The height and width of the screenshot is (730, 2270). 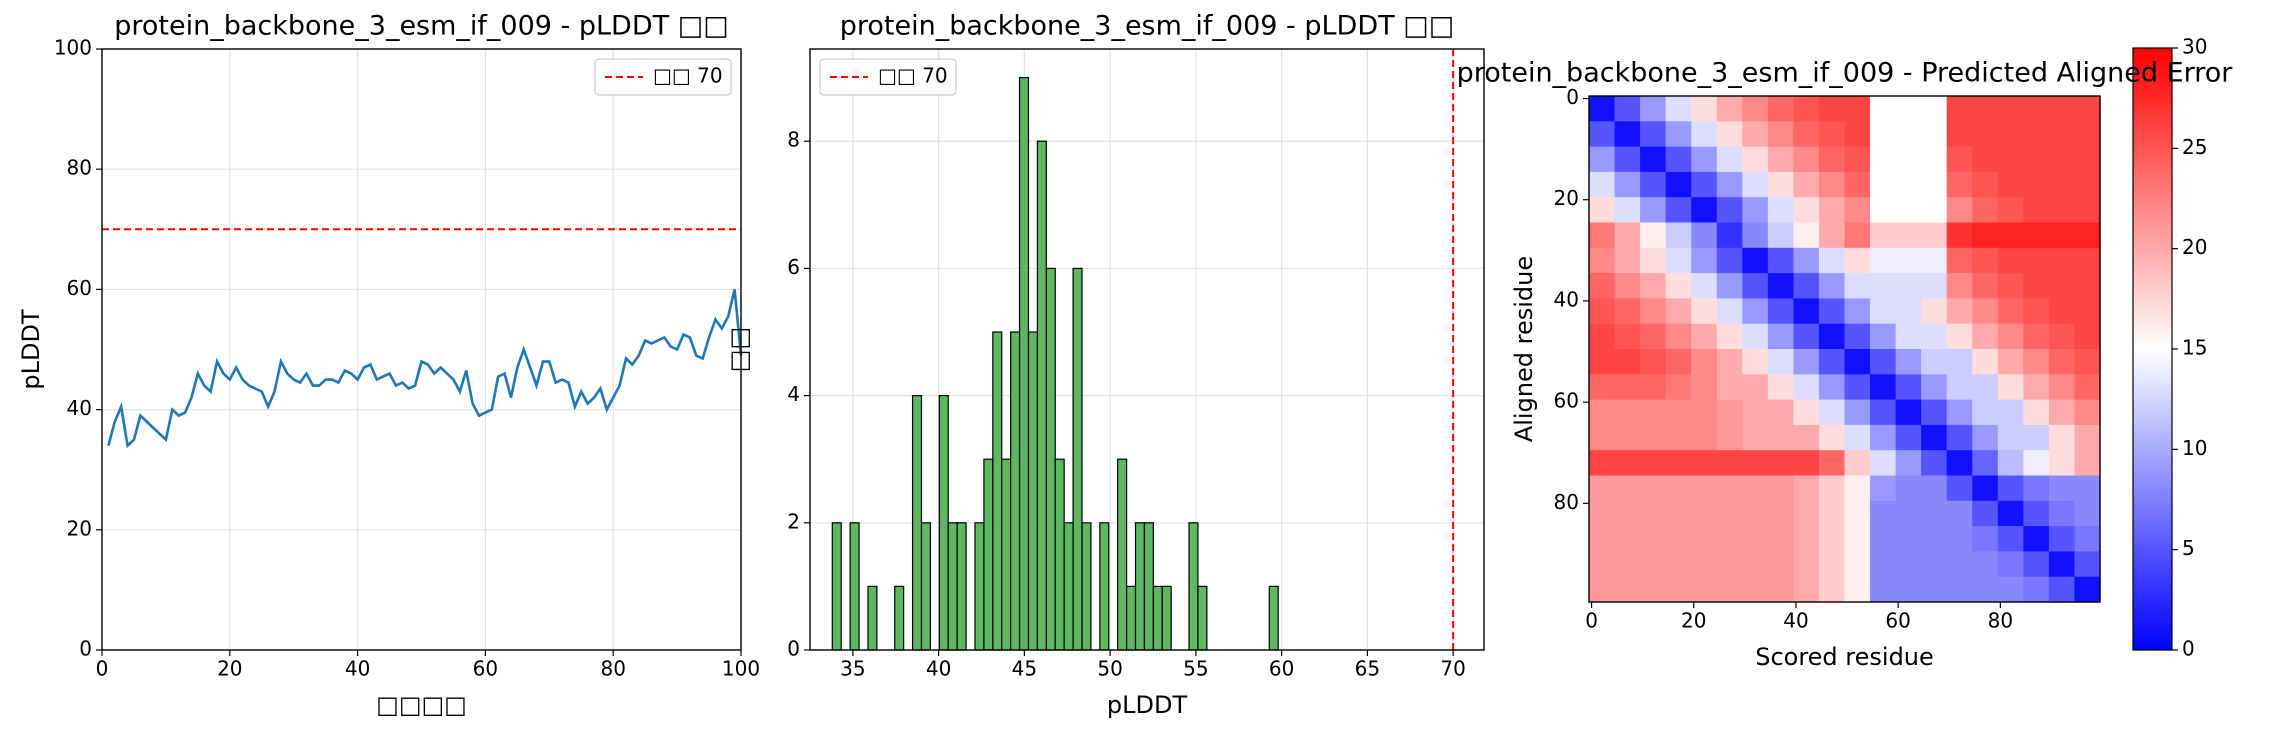 What do you see at coordinates (888, 77) in the screenshot?
I see `legend-box` at bounding box center [888, 77].